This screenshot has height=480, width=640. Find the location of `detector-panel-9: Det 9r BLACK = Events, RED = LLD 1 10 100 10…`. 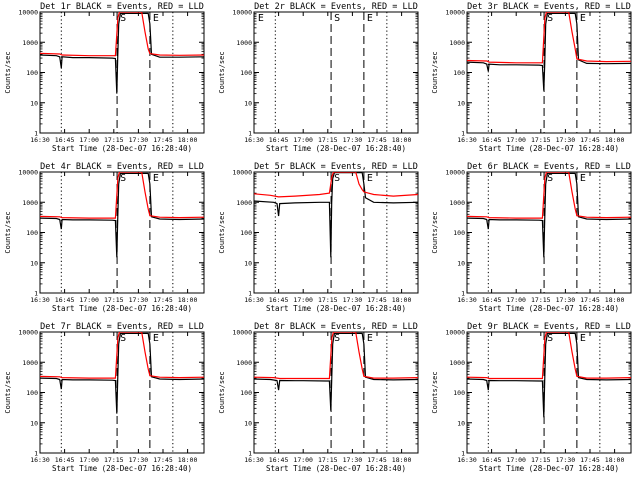

detector-panel-9: Det 9r BLACK = Events, RED = LLD 1 10 100 10… is located at coordinates (531, 397).